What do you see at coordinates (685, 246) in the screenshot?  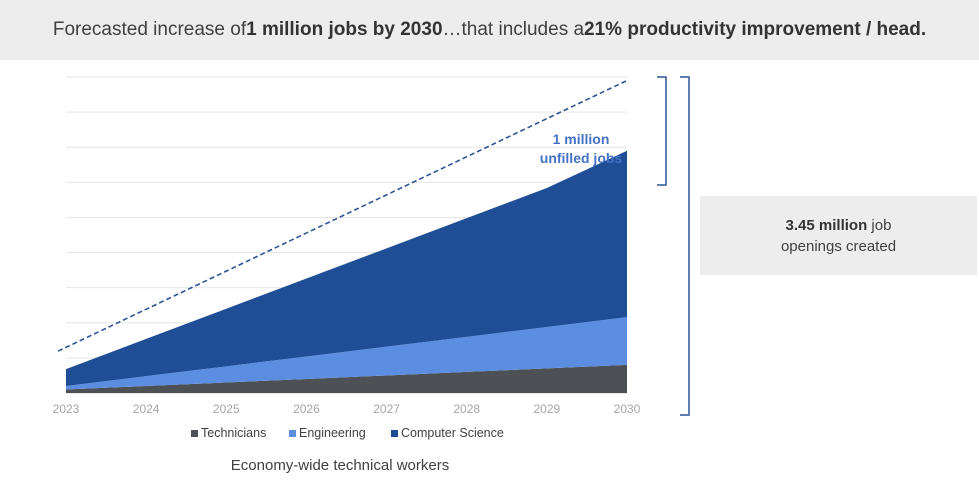 I see `job-openings-bracket` at bounding box center [685, 246].